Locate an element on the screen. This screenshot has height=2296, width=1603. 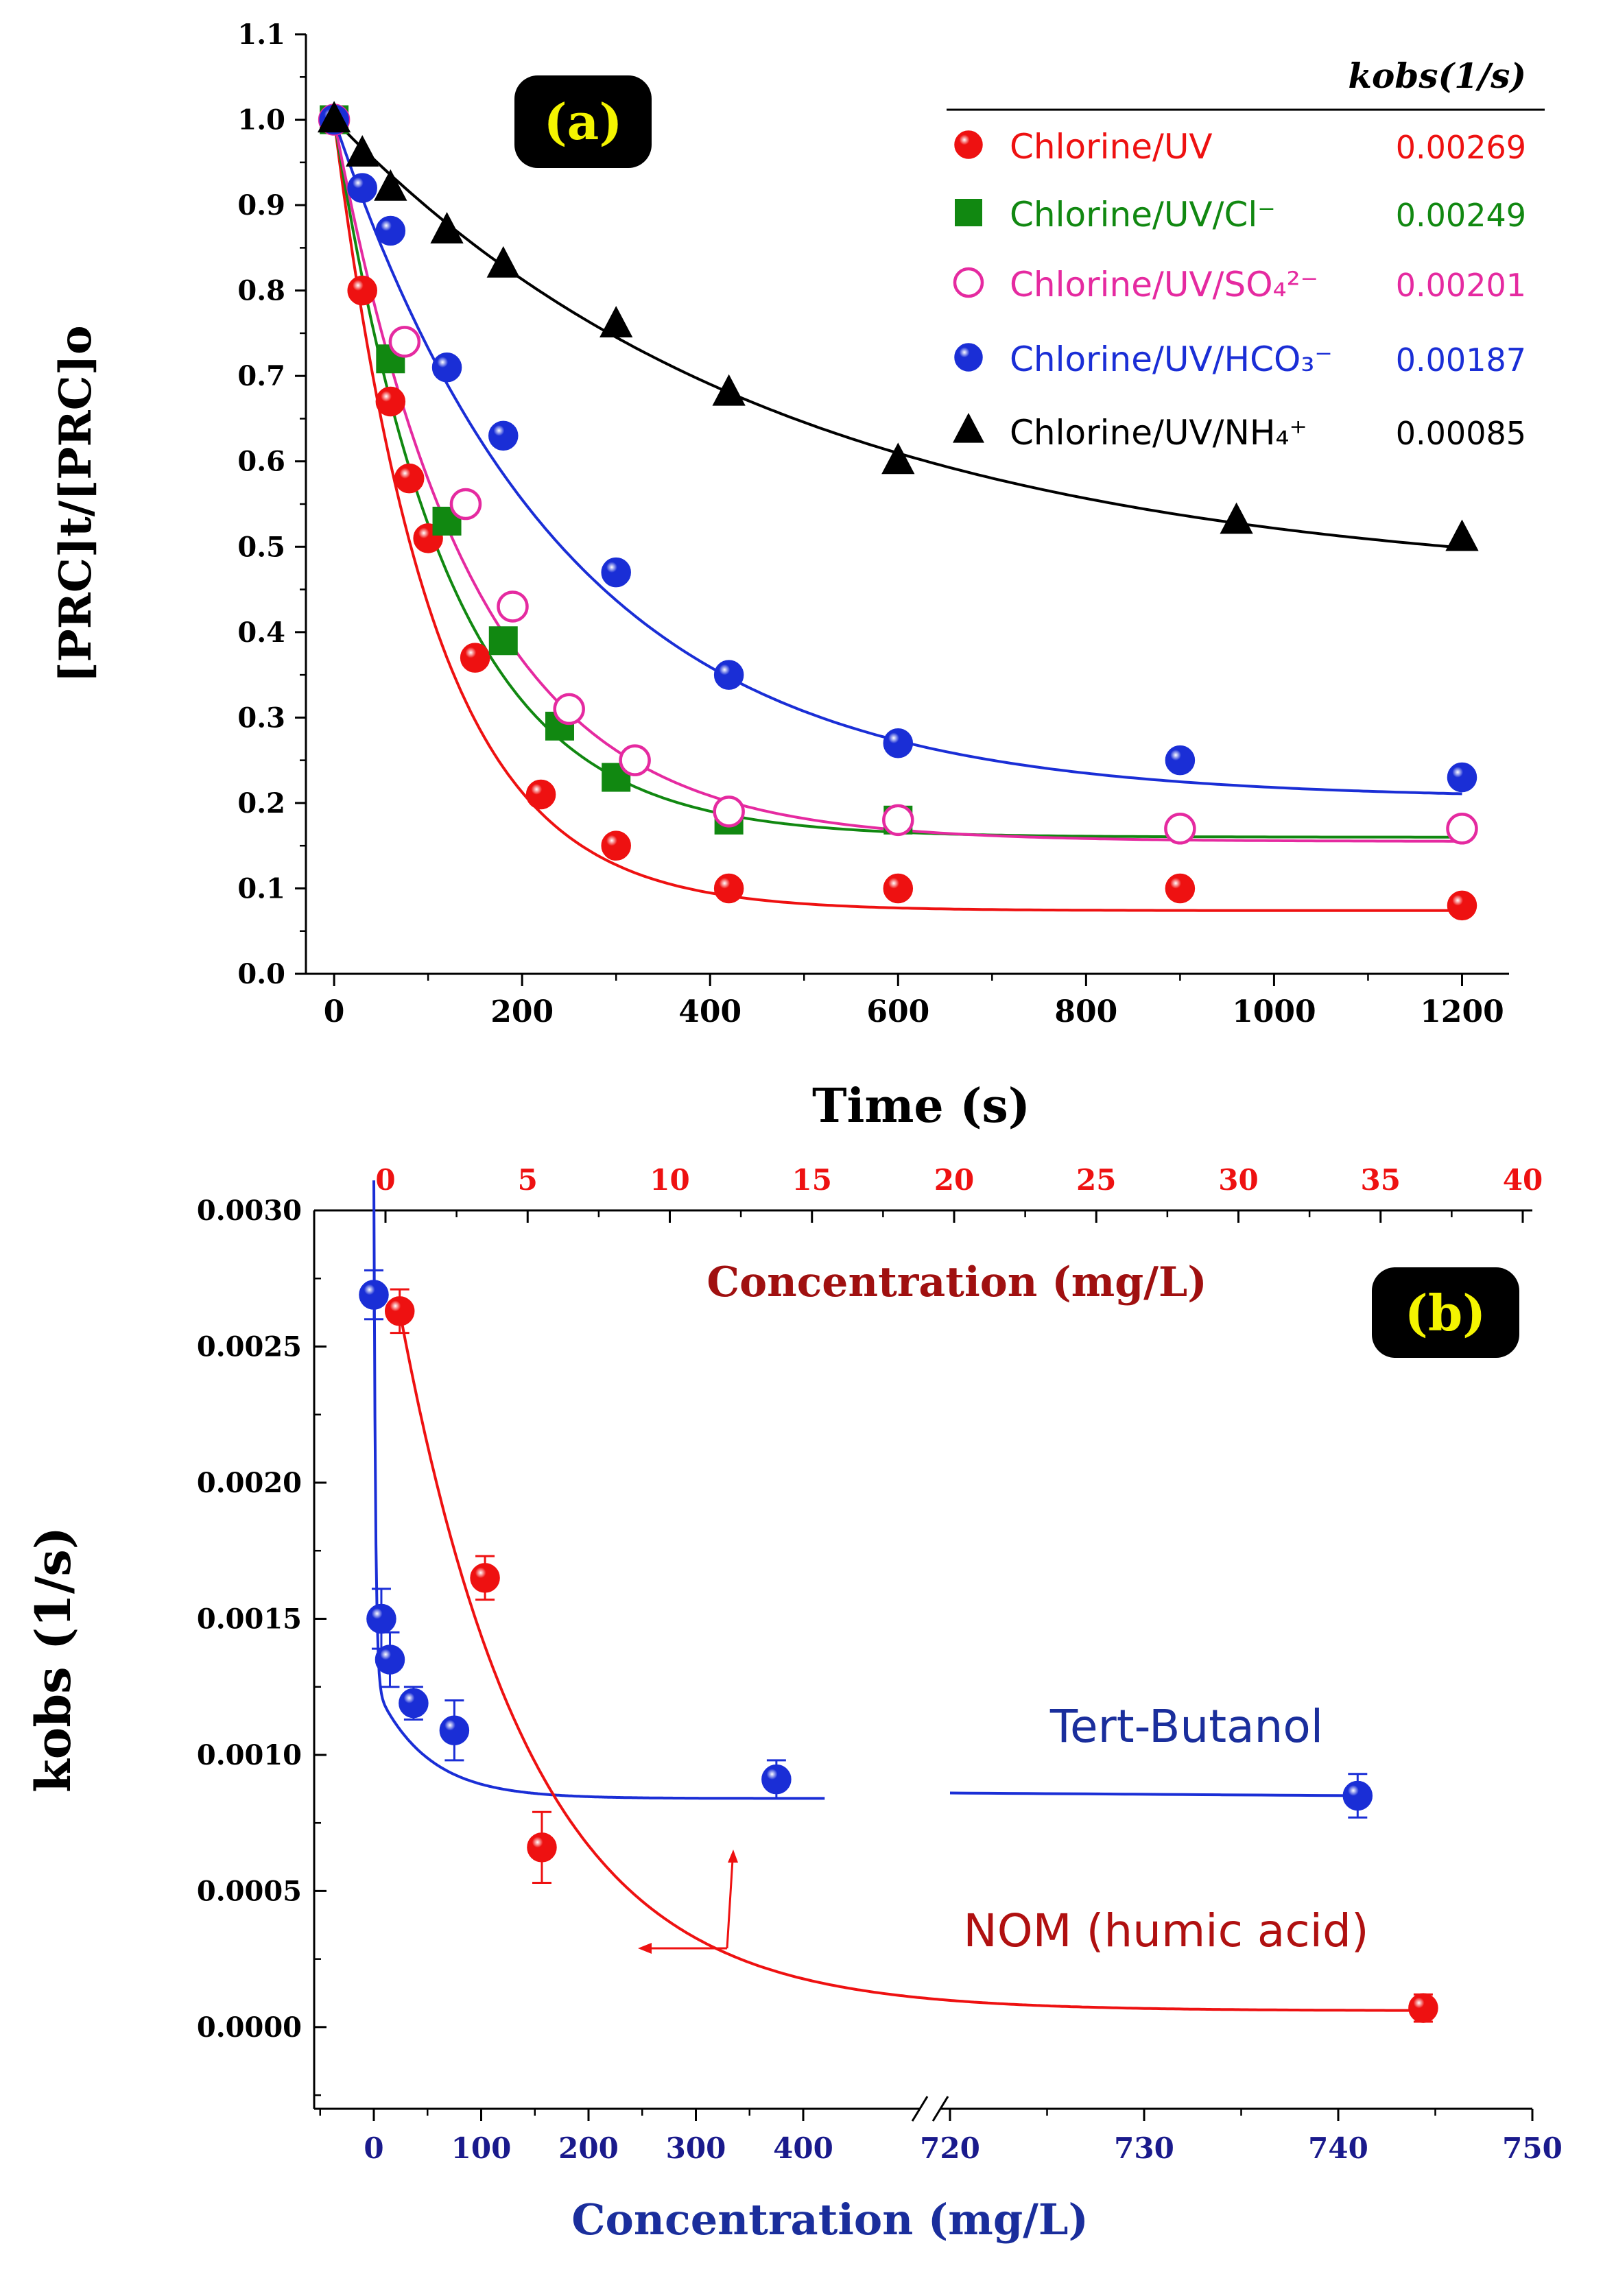
panel-a-x-tick-label: 200 is located at coordinates (522, 1011).